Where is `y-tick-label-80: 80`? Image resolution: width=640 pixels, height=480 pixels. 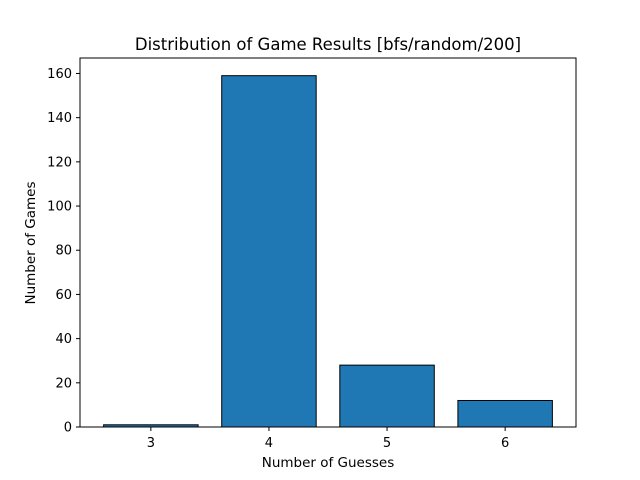 y-tick-label-80: 80 is located at coordinates (63, 251).